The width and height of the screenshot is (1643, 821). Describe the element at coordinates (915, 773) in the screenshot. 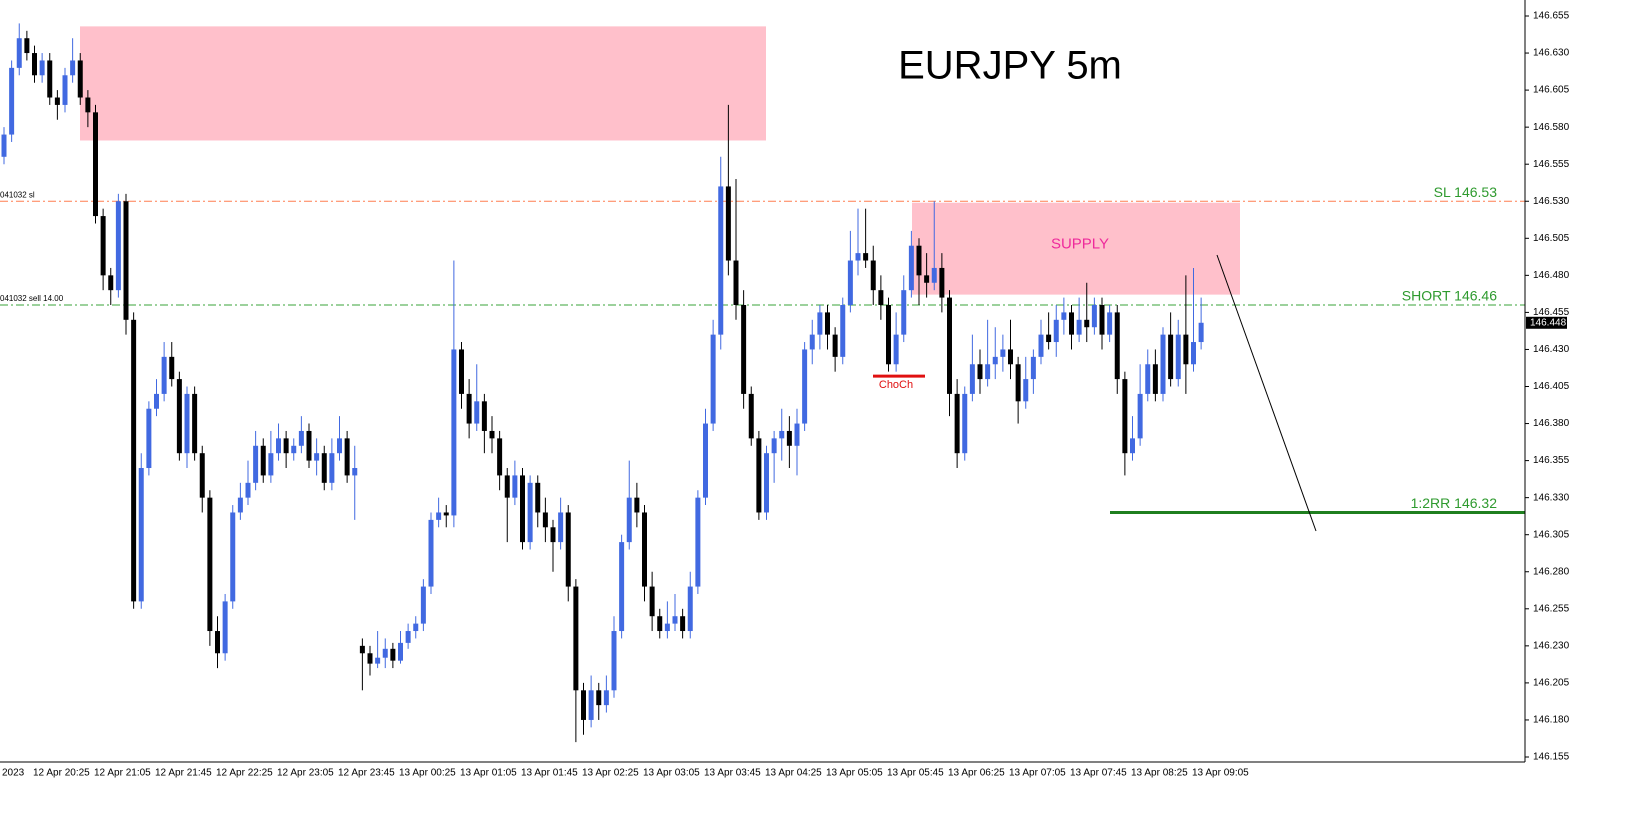

I see `x-tick-label: 13 Apr 05:45` at that location.